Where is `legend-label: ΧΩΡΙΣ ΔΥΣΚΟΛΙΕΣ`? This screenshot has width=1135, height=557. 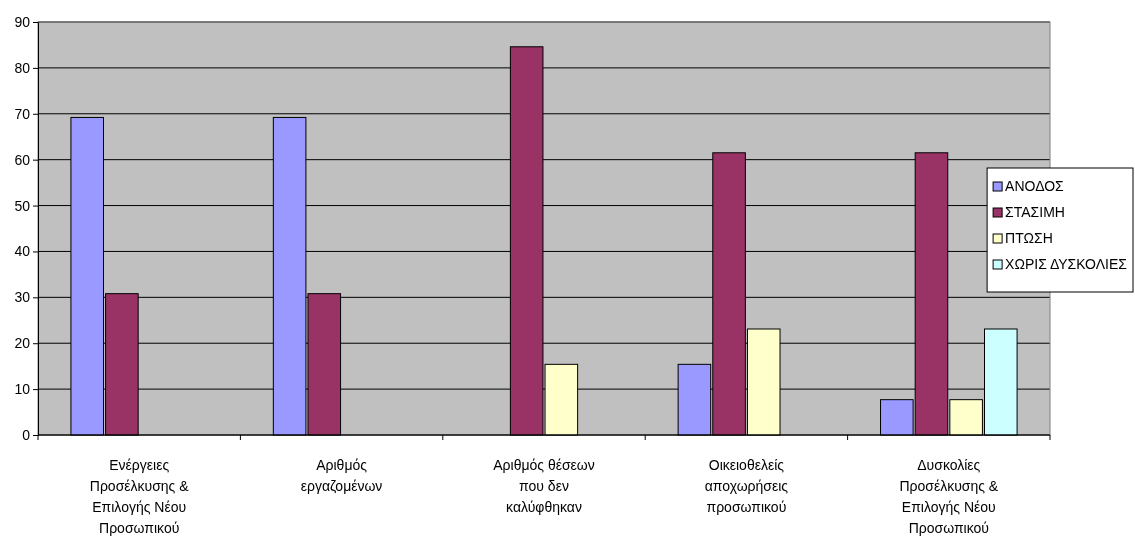
legend-label: ΧΩΡΙΣ ΔΥΣΚΟΛΙΕΣ is located at coordinates (1066, 264).